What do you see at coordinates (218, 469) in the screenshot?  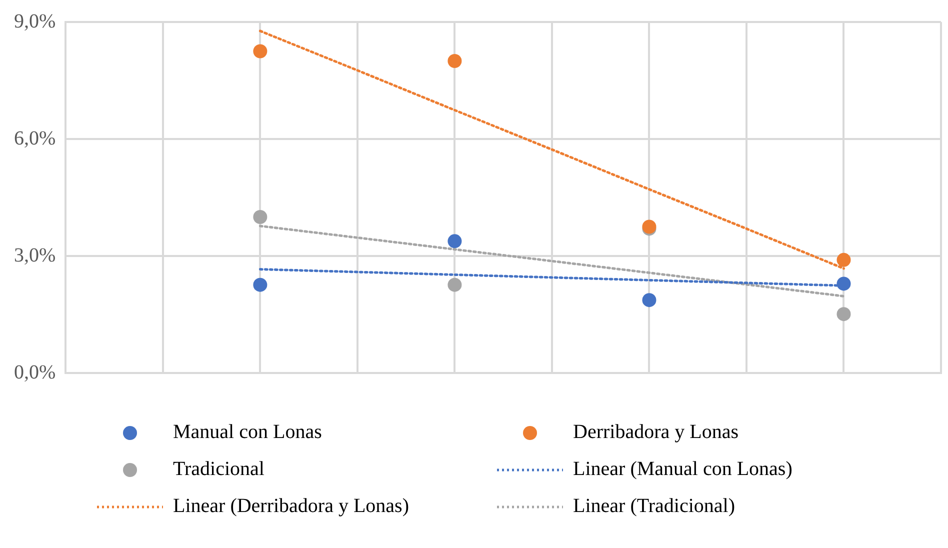 I see `legend-label: Tradicional` at bounding box center [218, 469].